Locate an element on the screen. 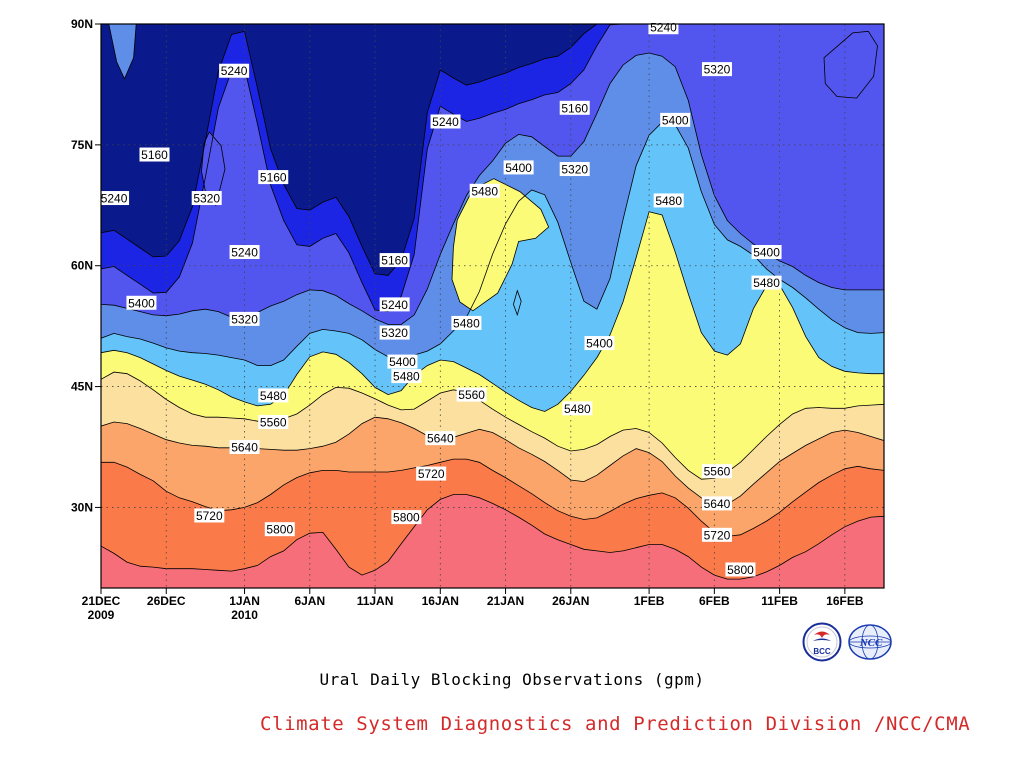 Image resolution: width=1024 pixels, height=768 pixels. contour-label-text-1: 5800 is located at coordinates (279, 530).